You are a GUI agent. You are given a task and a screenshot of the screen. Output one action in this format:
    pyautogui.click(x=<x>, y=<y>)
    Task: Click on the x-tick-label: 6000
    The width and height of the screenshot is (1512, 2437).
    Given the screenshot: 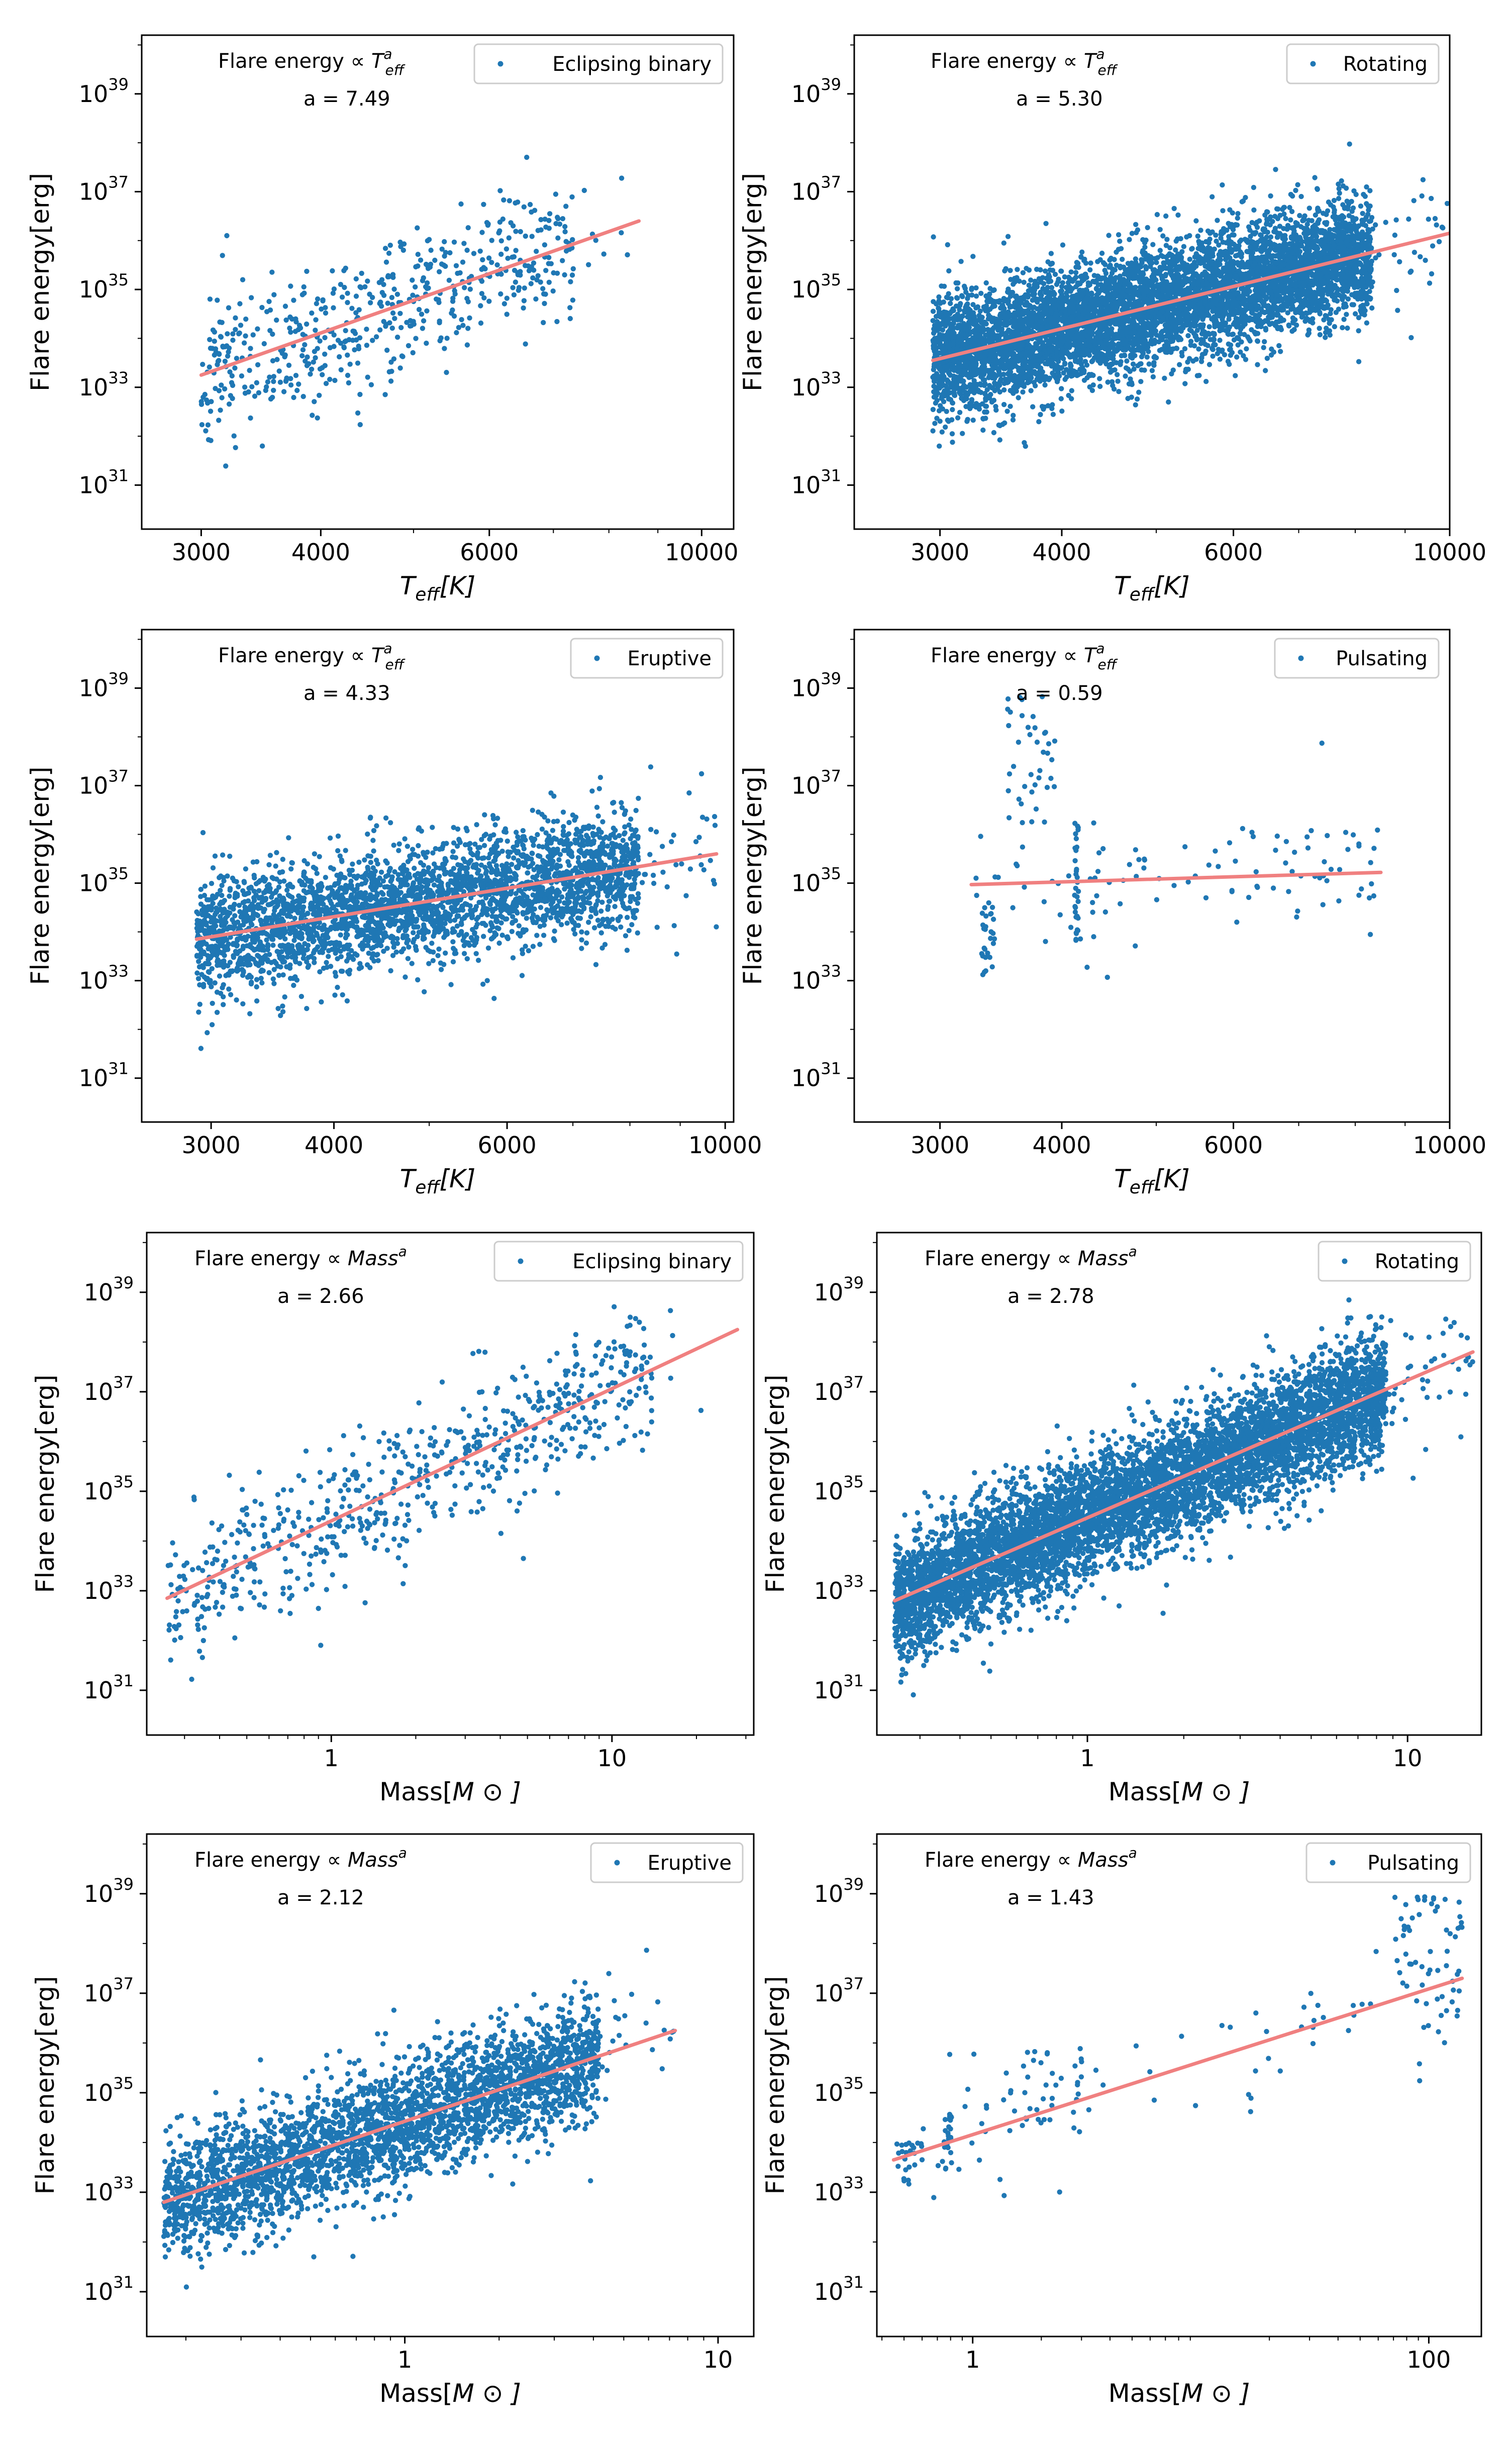 What is the action you would take?
    pyautogui.click(x=490, y=552)
    